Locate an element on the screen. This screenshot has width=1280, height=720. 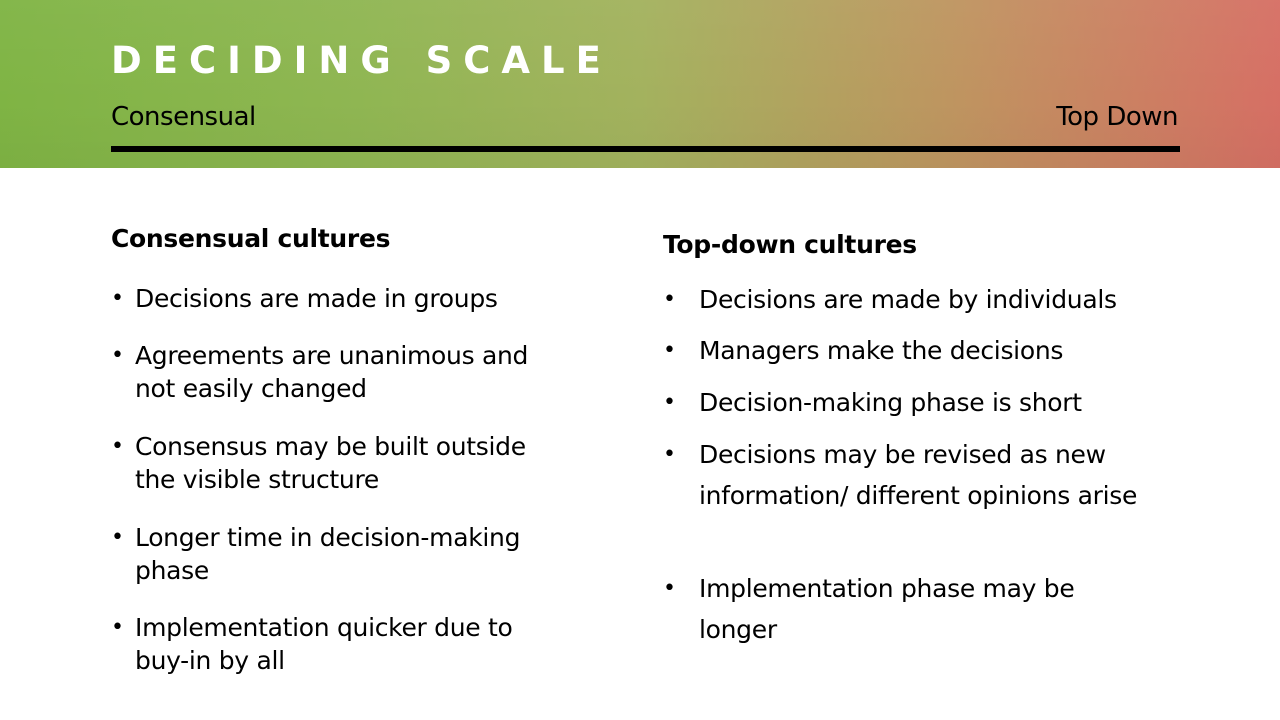
bullet-text: Managers make the decisions is located at coordinates (881, 350).